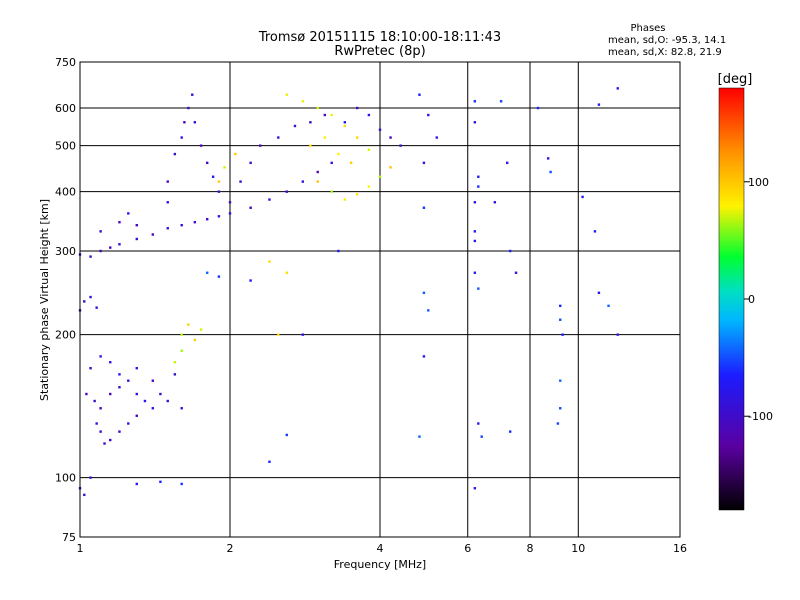 This screenshot has width=800, height=600. I want to click on colorbar-gradient, so click(731, 299).